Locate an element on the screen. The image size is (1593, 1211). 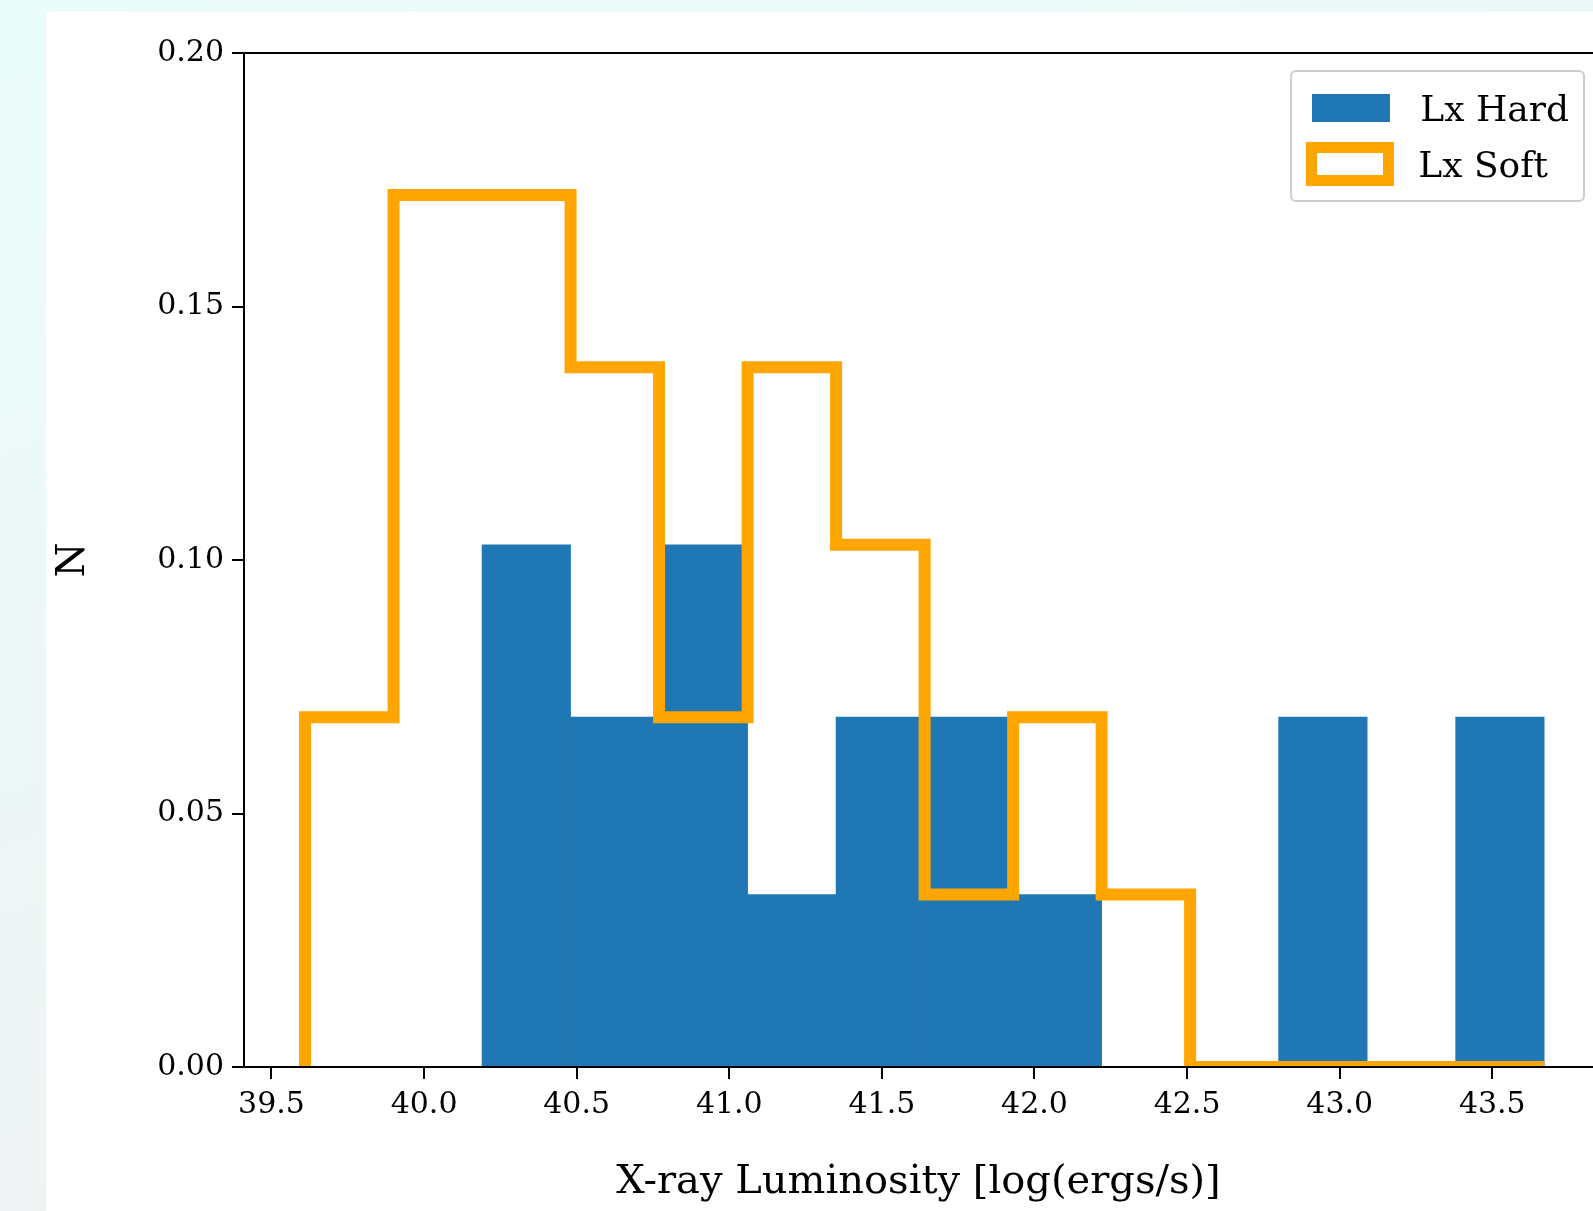
x-tick-label: 40.0 is located at coordinates (424, 1102).